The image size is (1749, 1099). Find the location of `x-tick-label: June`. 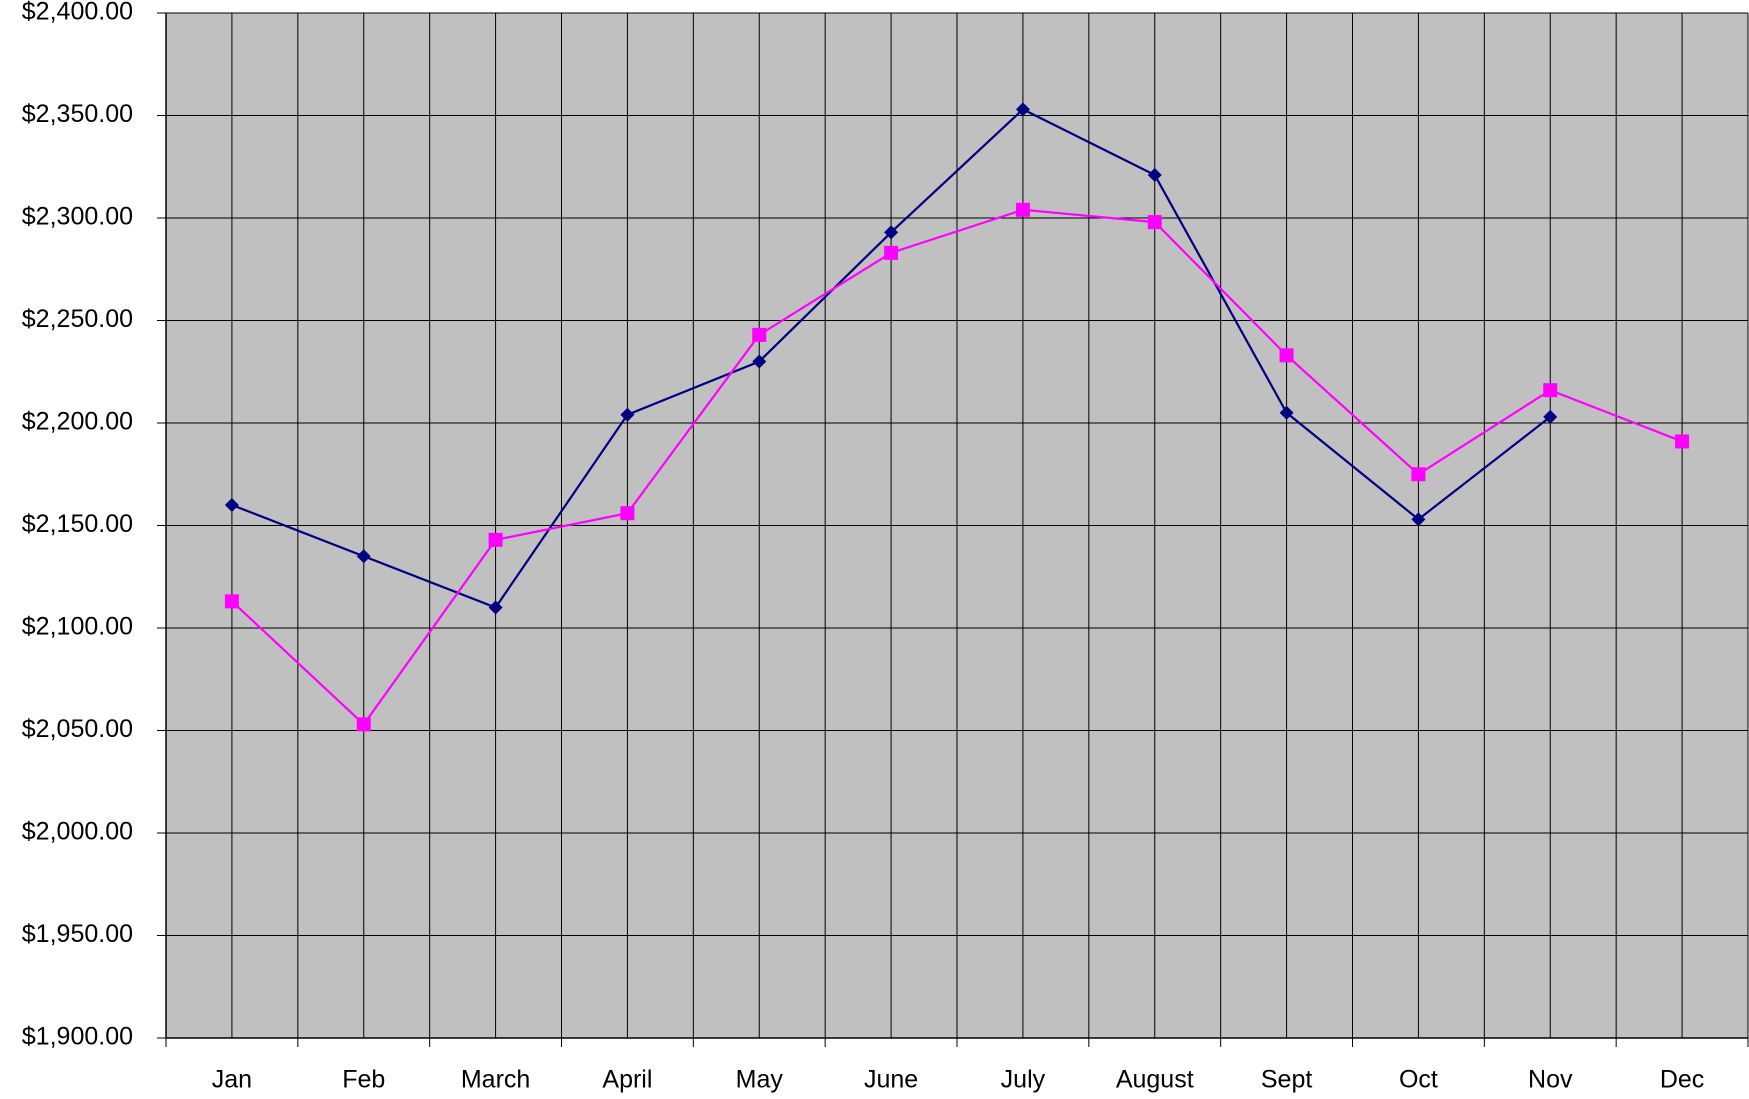

x-tick-label: June is located at coordinates (891, 1080).